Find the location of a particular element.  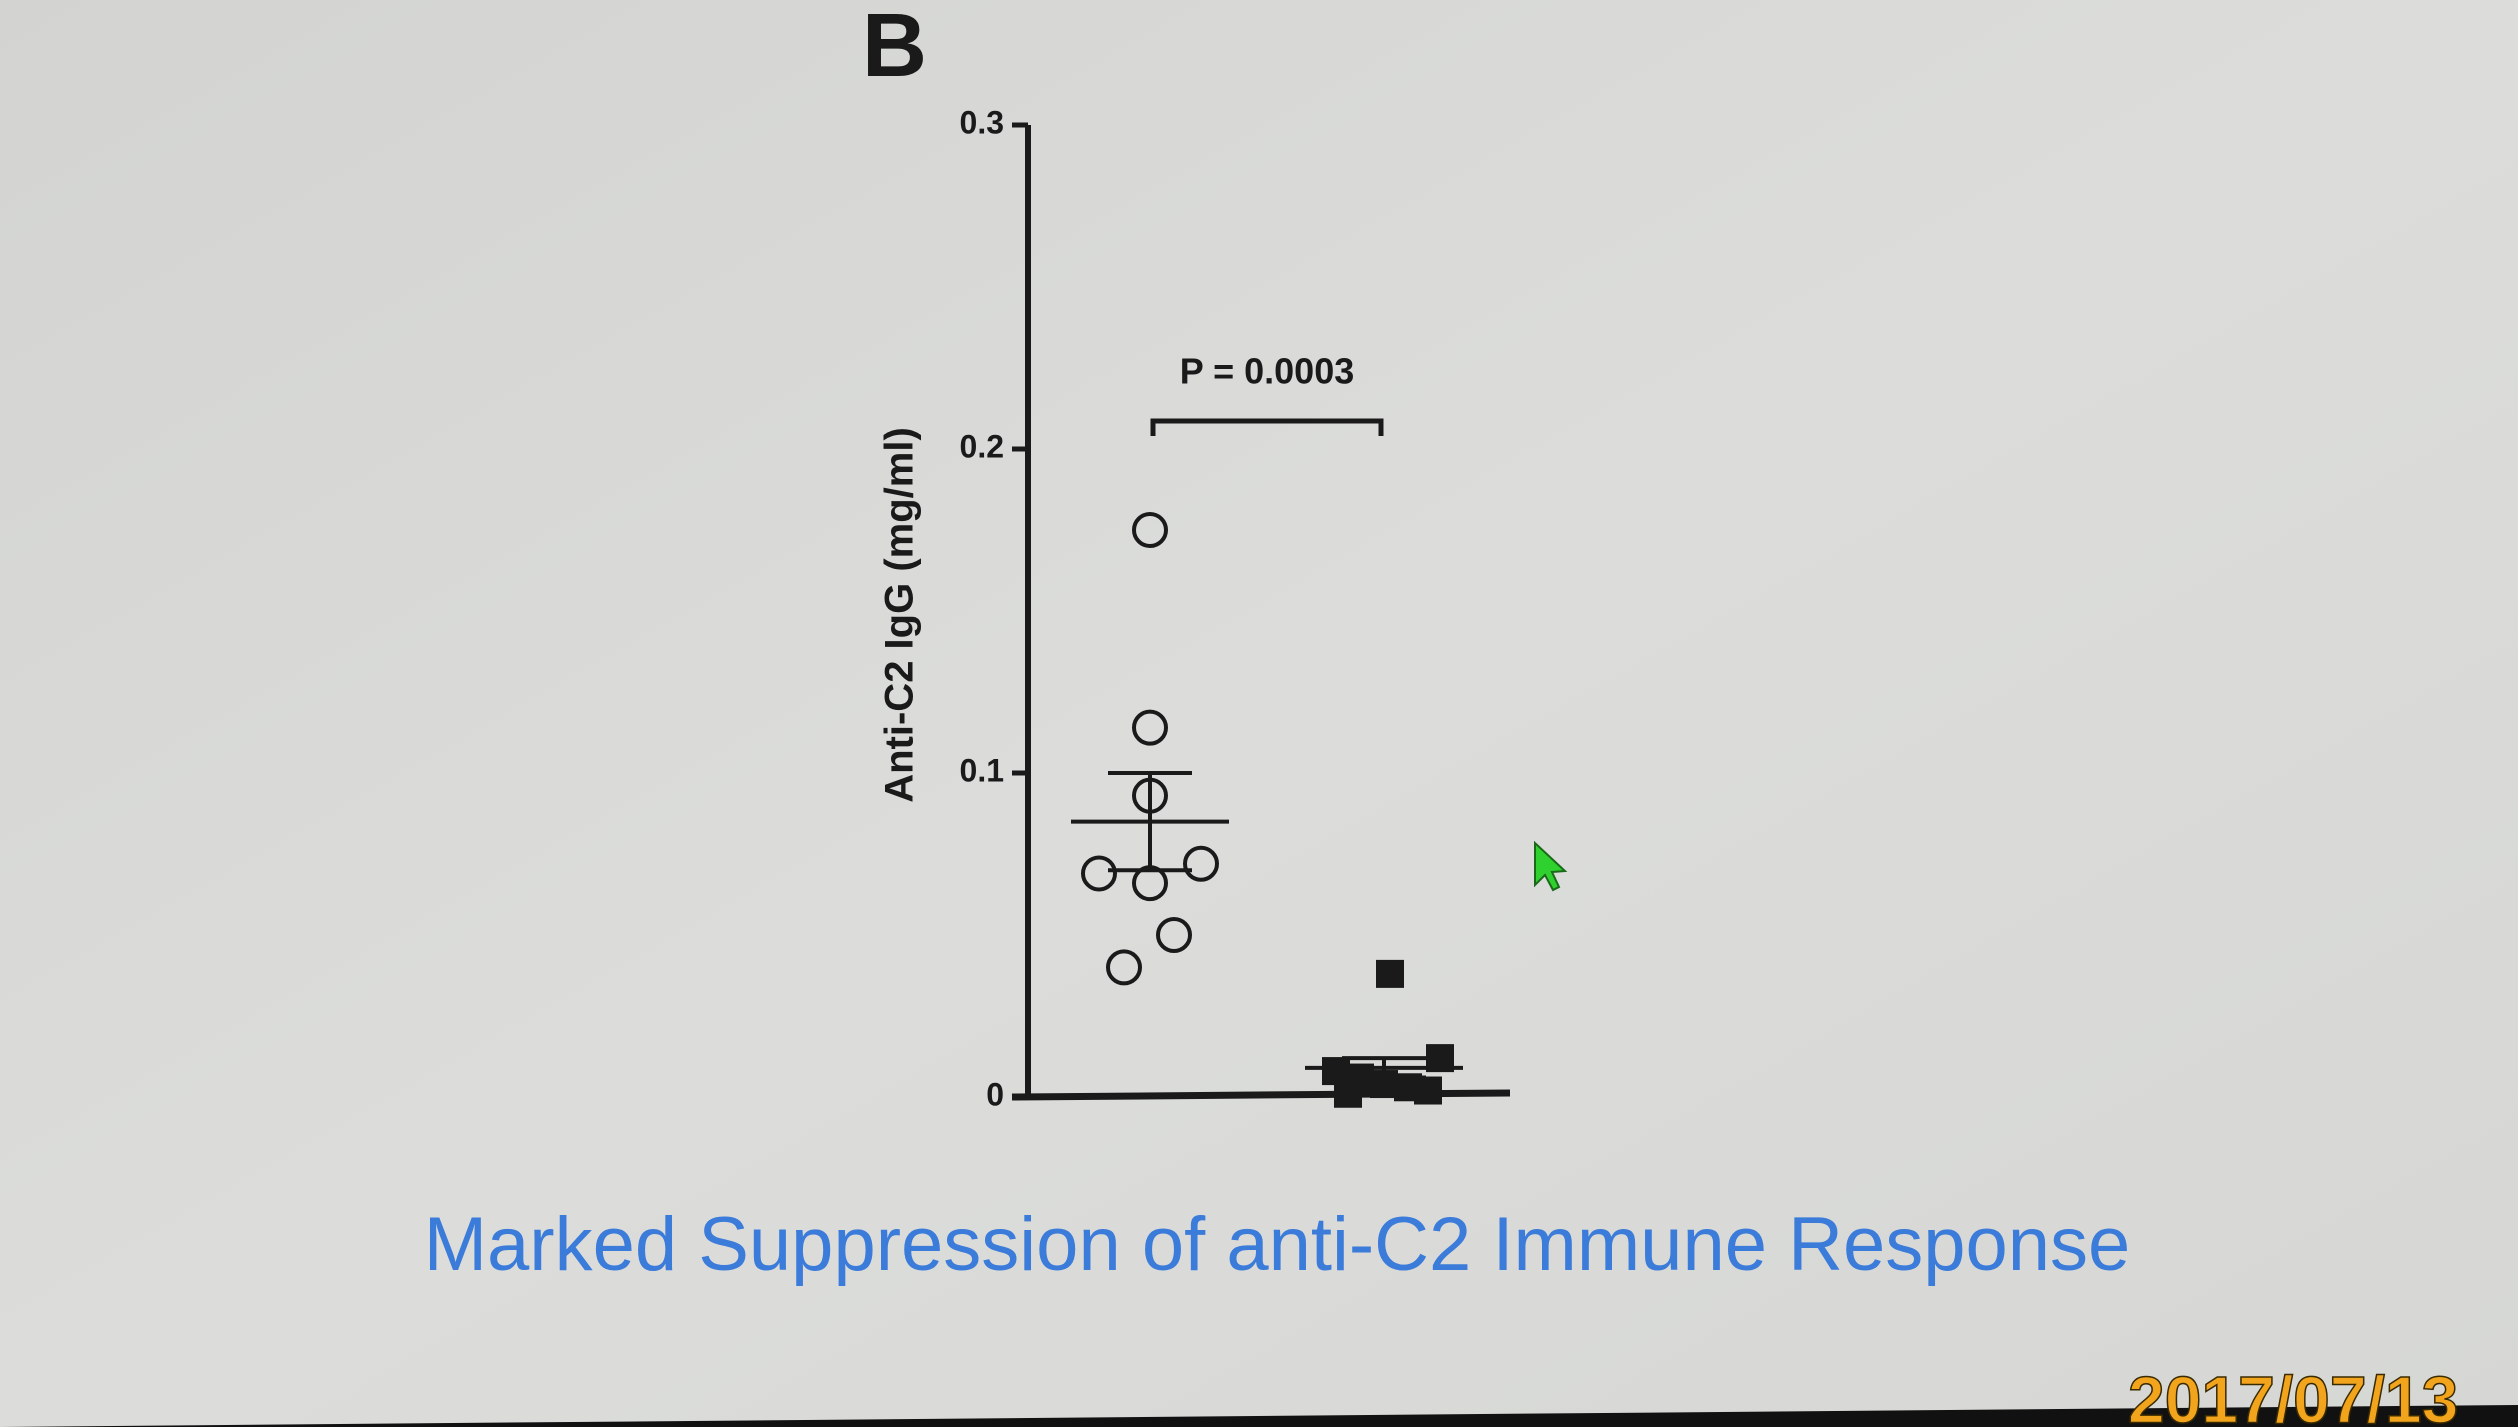

p-value: P = 0.0003 is located at coordinates (1267, 371).